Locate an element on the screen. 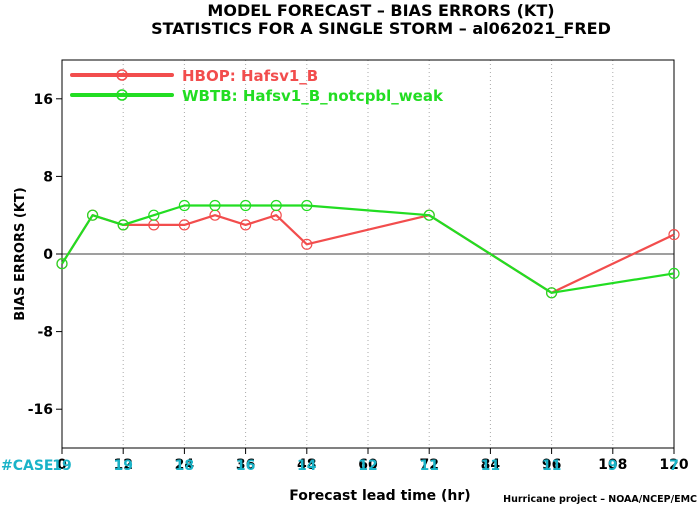 This screenshot has height=506, width=700. x-tick-label: 24 is located at coordinates (185, 465).